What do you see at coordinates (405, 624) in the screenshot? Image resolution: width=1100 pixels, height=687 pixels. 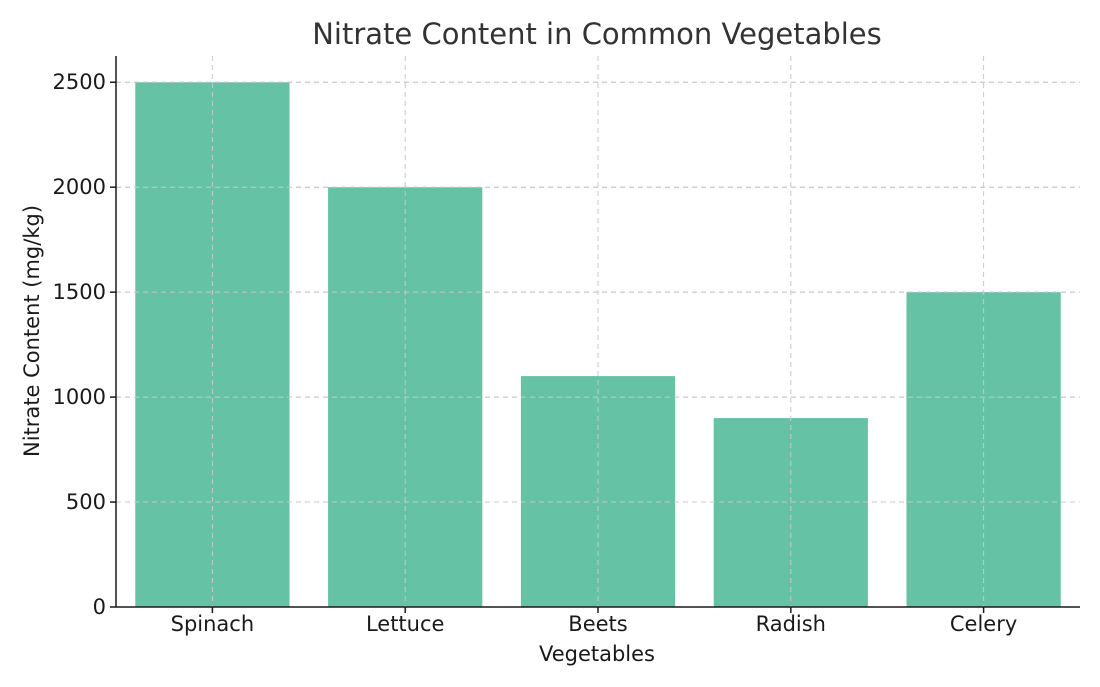 I see `x-tick-label: Lettuce` at bounding box center [405, 624].